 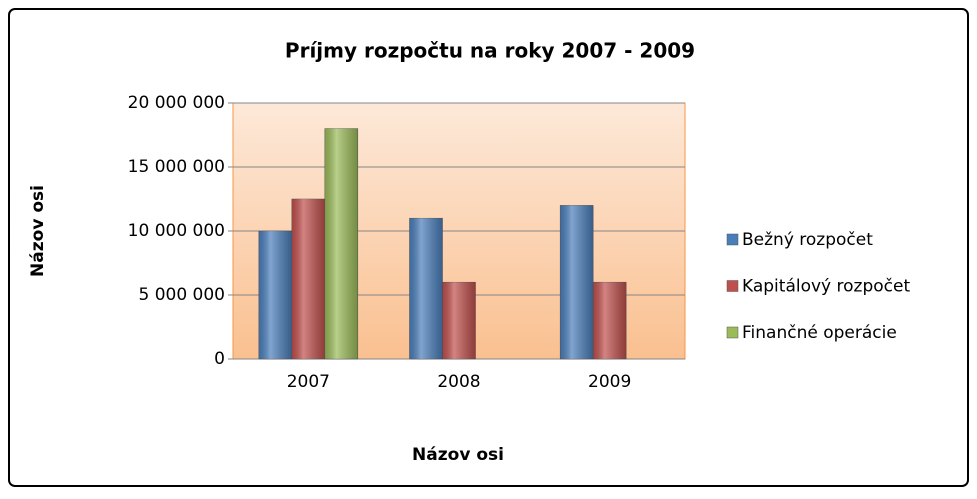 I want to click on legend-label: Bežný rozpočet, so click(x=807, y=240).